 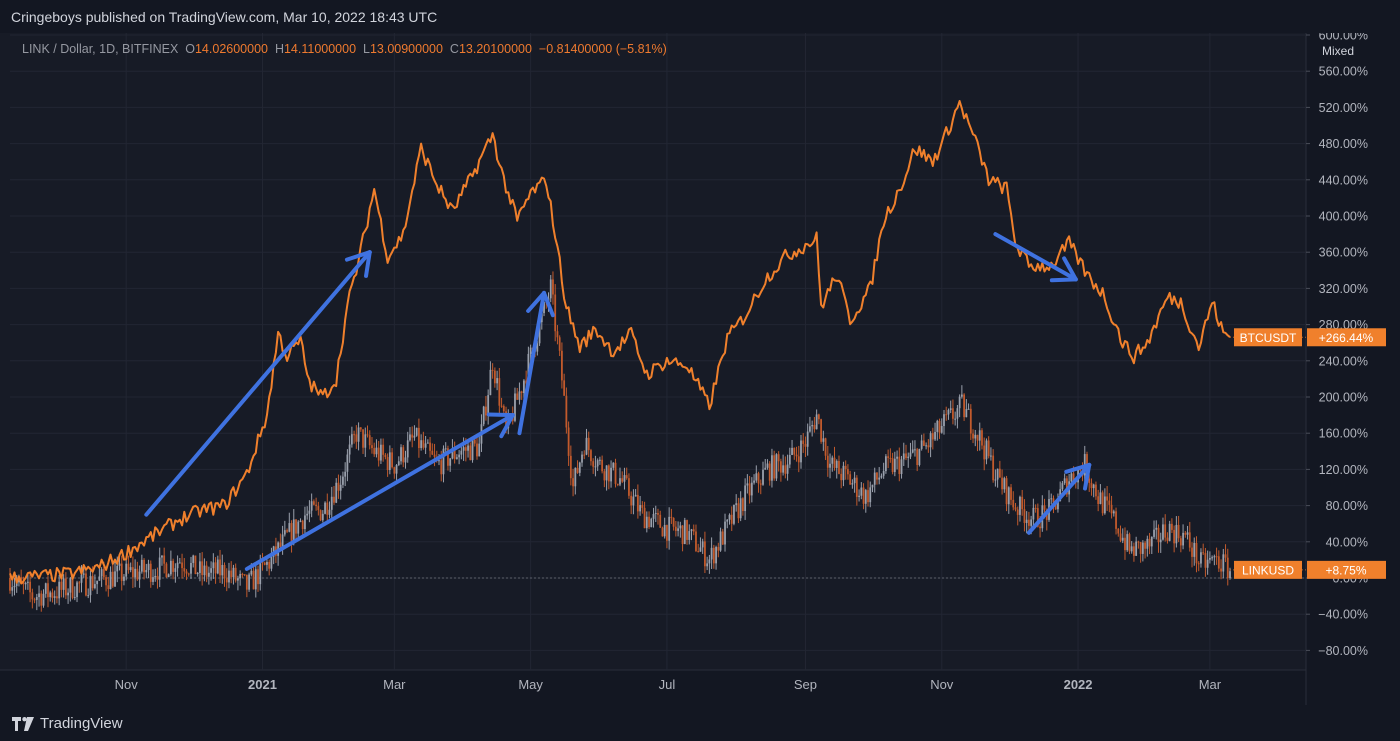 I want to click on tradingview-logo-text: TradingView, so click(x=81, y=723).